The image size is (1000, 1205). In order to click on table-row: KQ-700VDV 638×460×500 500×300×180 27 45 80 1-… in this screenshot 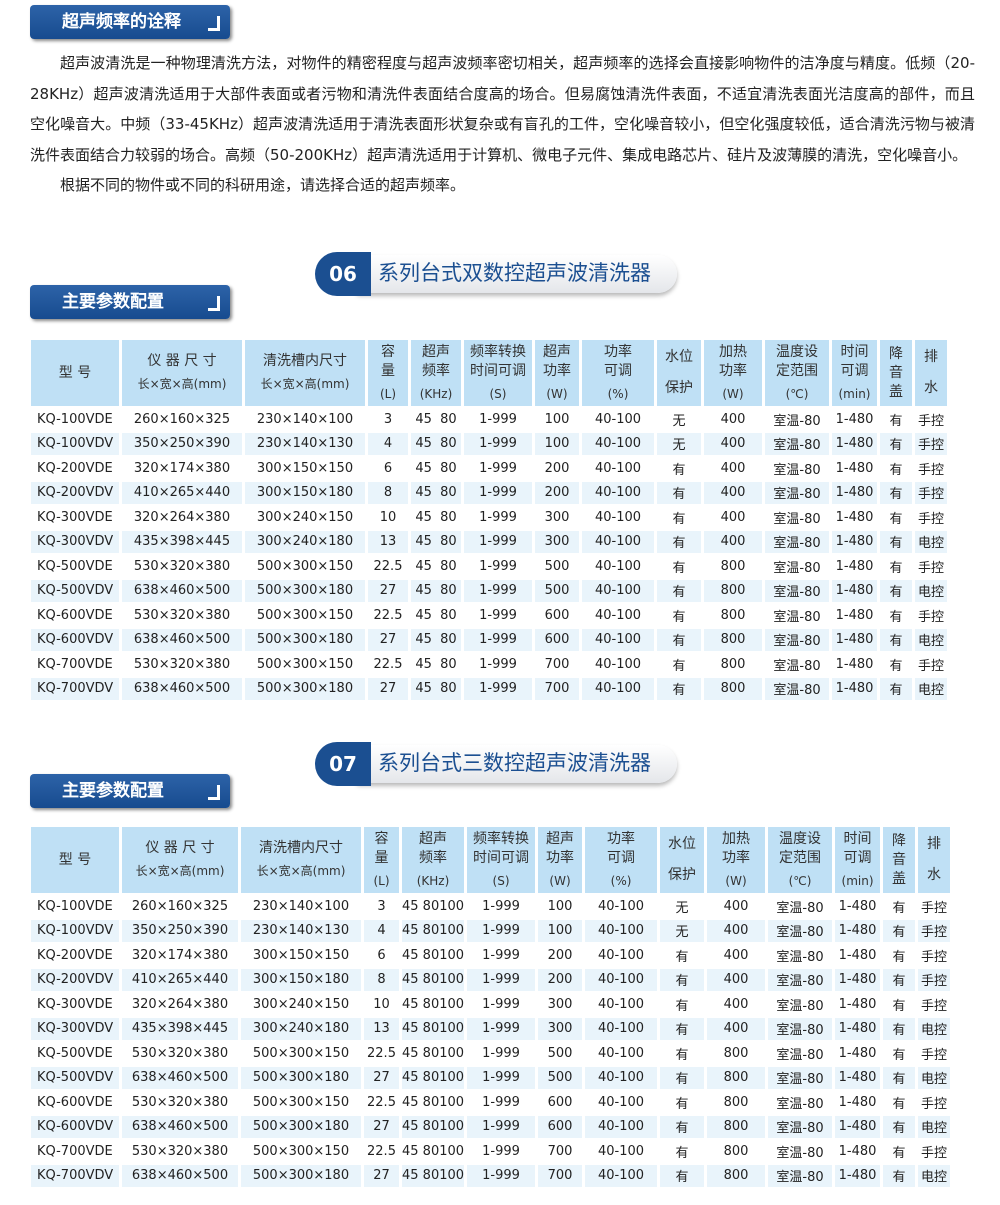, I will do `click(489, 688)`.